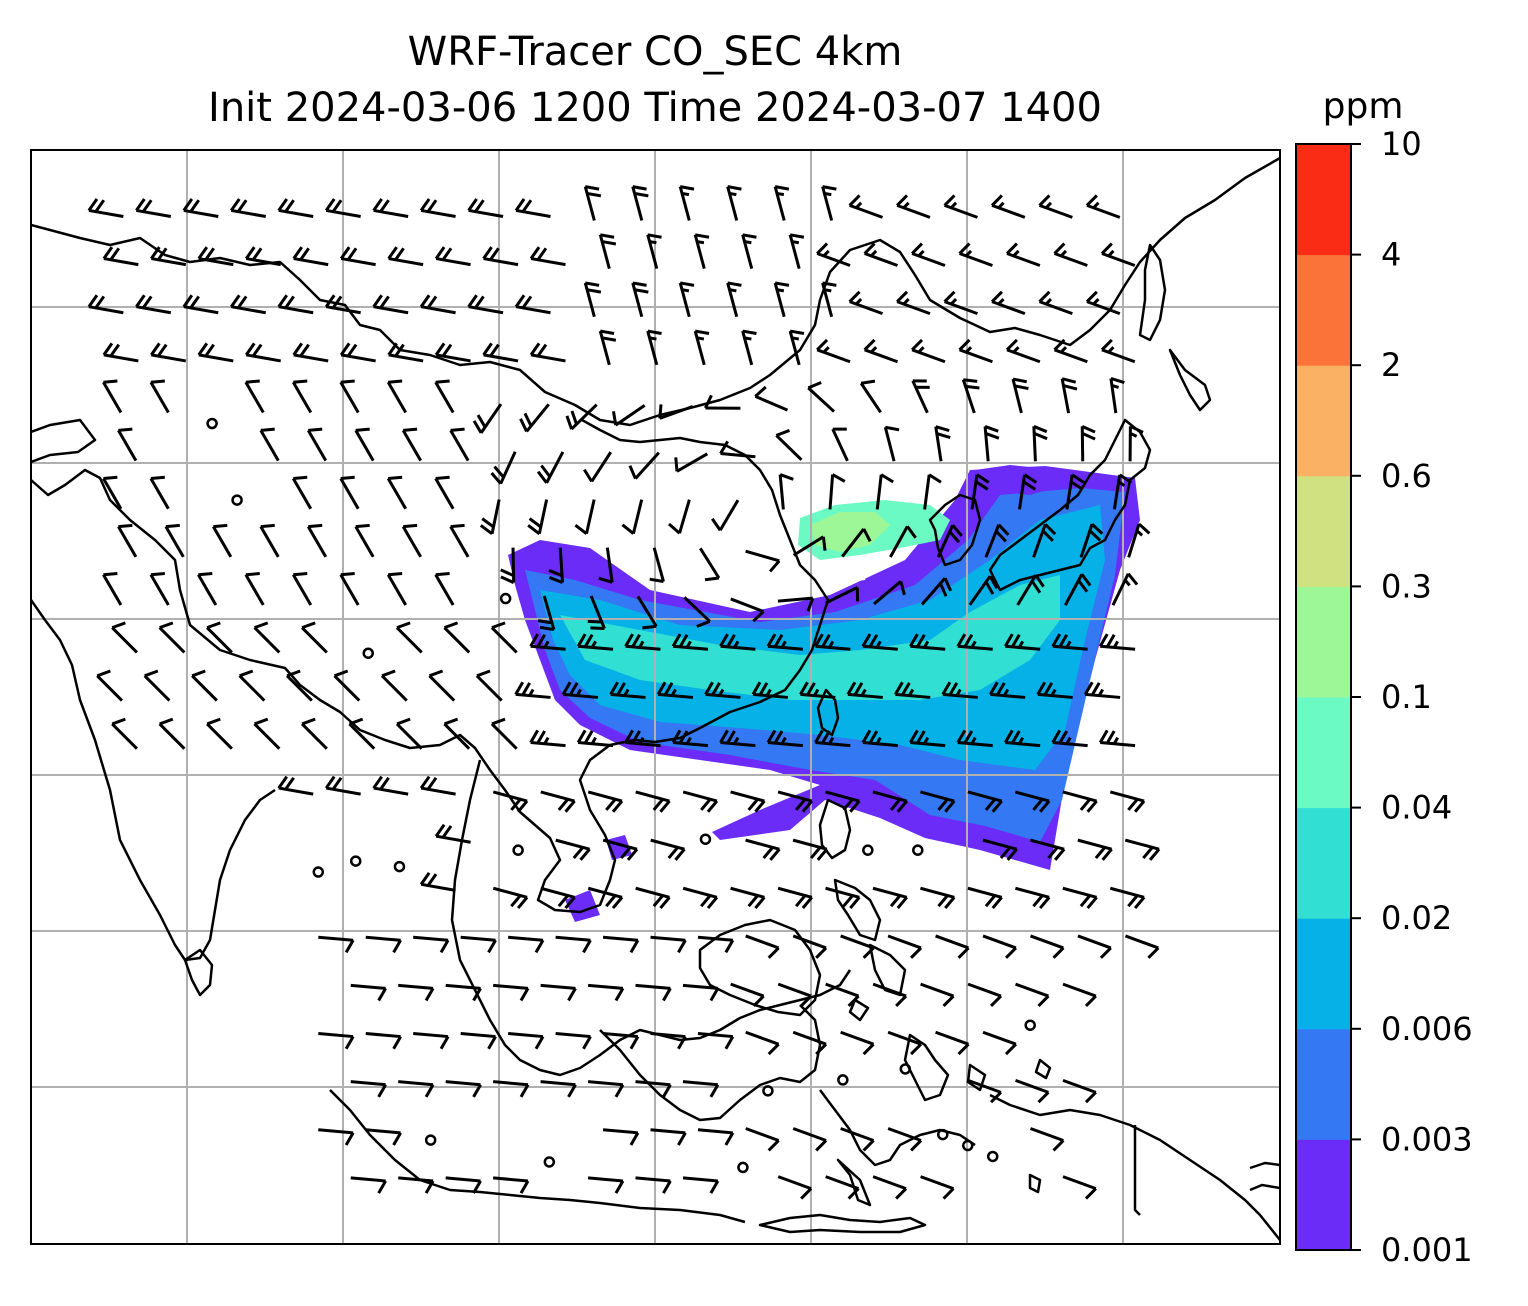  What do you see at coordinates (1323, 863) in the screenshot?
I see `colorbar-segment` at bounding box center [1323, 863].